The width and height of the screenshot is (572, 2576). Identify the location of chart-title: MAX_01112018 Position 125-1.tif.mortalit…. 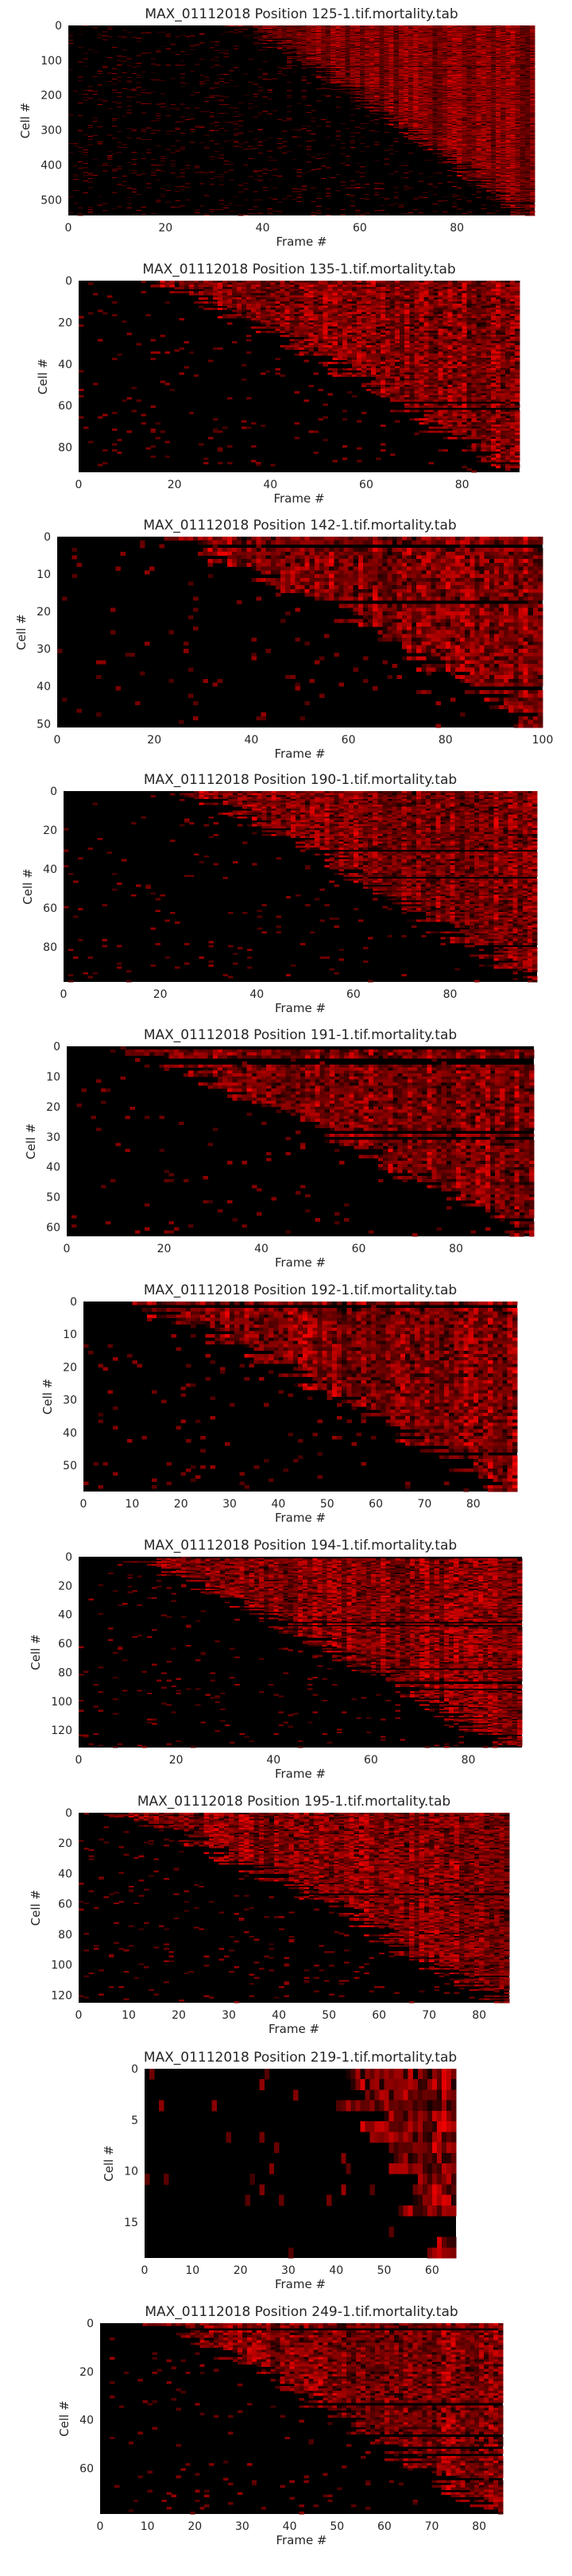
(301, 14).